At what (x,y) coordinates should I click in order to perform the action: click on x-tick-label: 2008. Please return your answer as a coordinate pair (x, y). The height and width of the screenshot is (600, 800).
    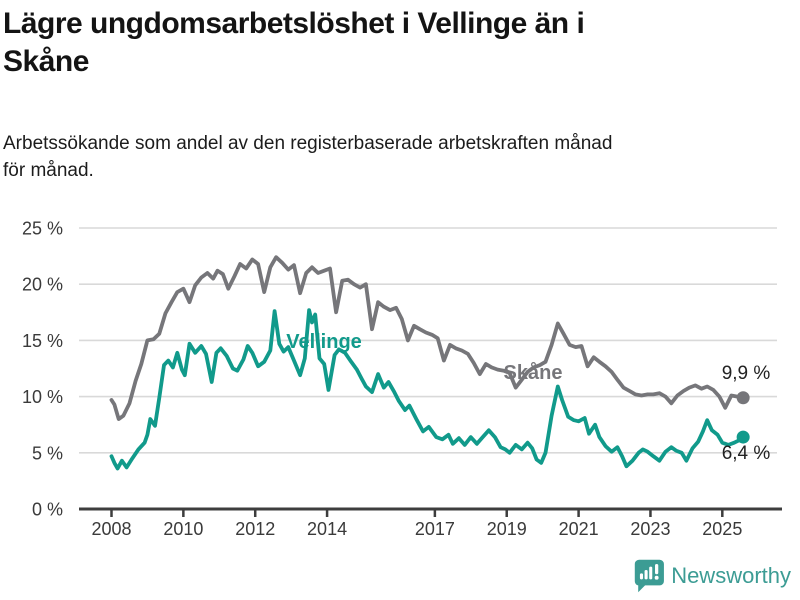
    Looking at the image, I should click on (111, 529).